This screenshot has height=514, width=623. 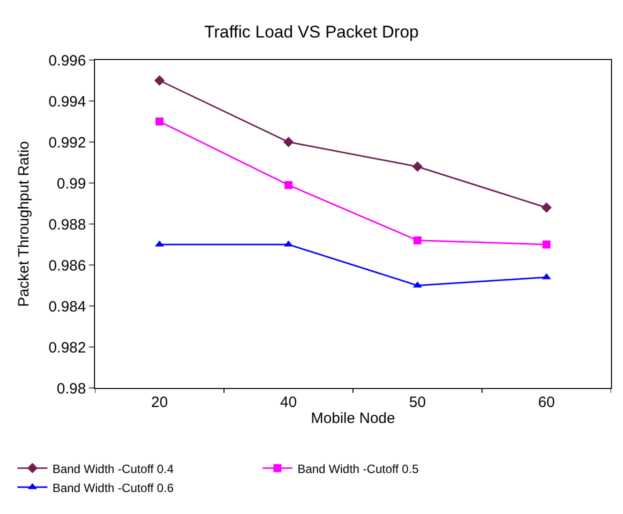 What do you see at coordinates (67, 143) in the screenshot?
I see `y-tick-label: 0.992` at bounding box center [67, 143].